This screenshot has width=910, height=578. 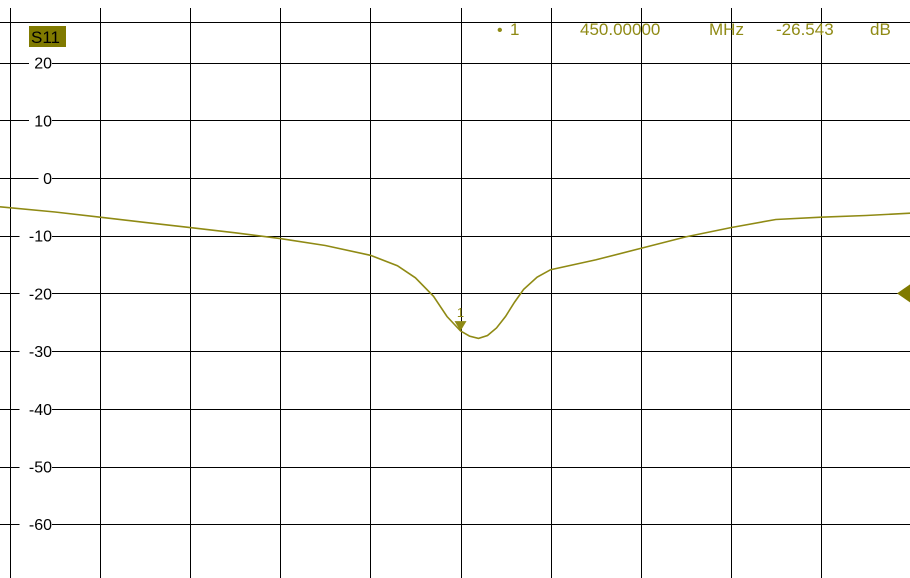 What do you see at coordinates (880, 29) in the screenshot?
I see `marker-value-unit: dB` at bounding box center [880, 29].